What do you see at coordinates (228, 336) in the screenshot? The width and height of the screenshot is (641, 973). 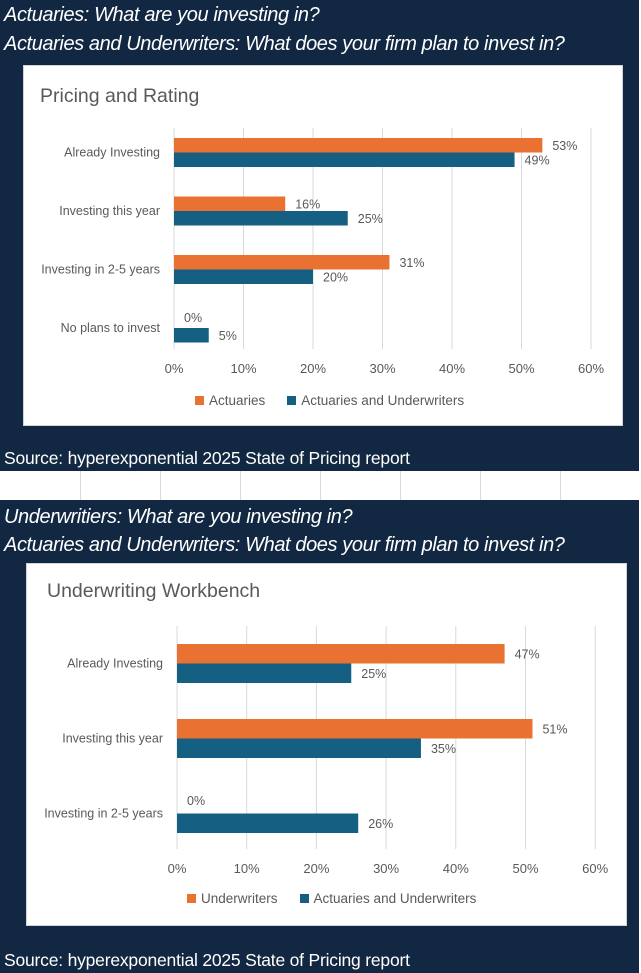 I see `data-label: 5%` at bounding box center [228, 336].